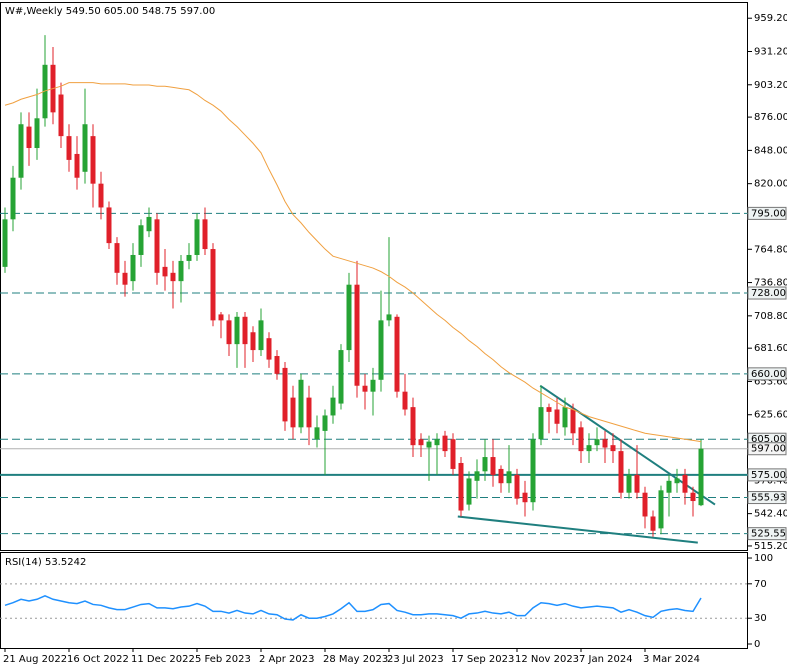 This screenshot has width=787, height=670. What do you see at coordinates (770, 348) in the screenshot?
I see `y-tick-label: 681.60` at bounding box center [770, 348].